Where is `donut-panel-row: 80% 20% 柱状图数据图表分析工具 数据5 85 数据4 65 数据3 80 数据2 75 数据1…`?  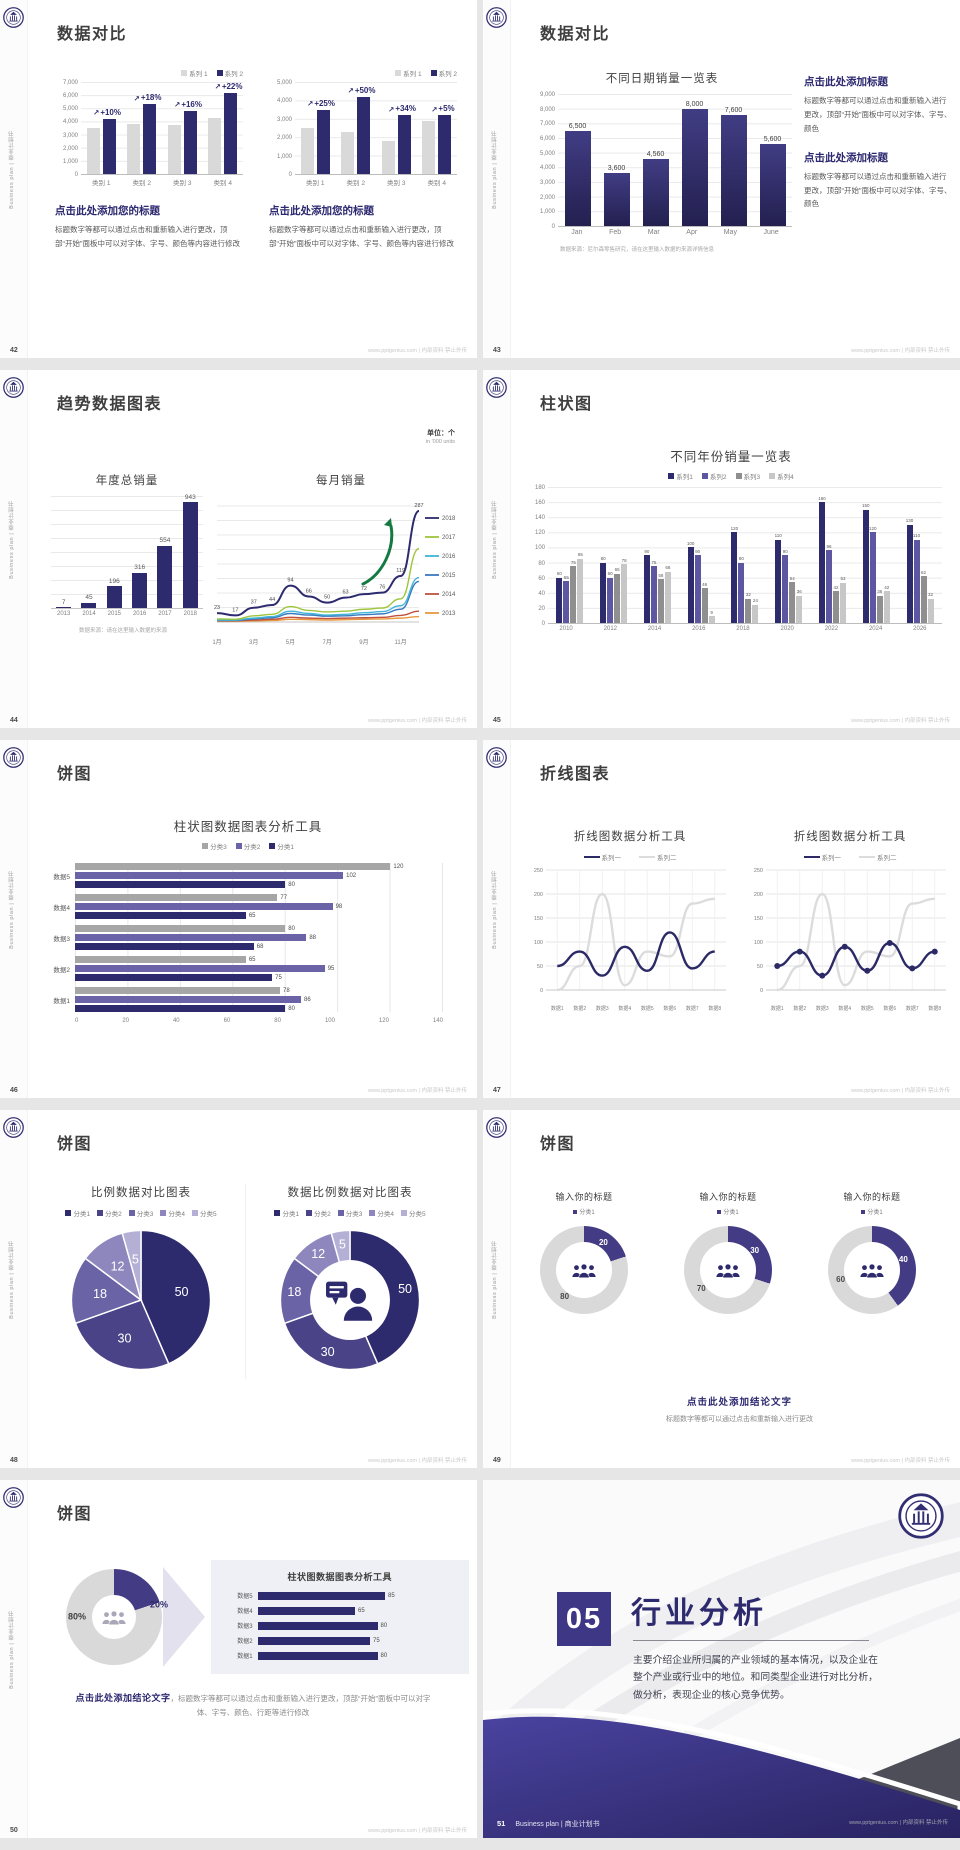
donut-panel-row: 80% 20% 柱状图数据图表分析工具 数据5 85 数据4 65 数据3 80 数据2 75 数据1… is located at coordinates (262, 1617).